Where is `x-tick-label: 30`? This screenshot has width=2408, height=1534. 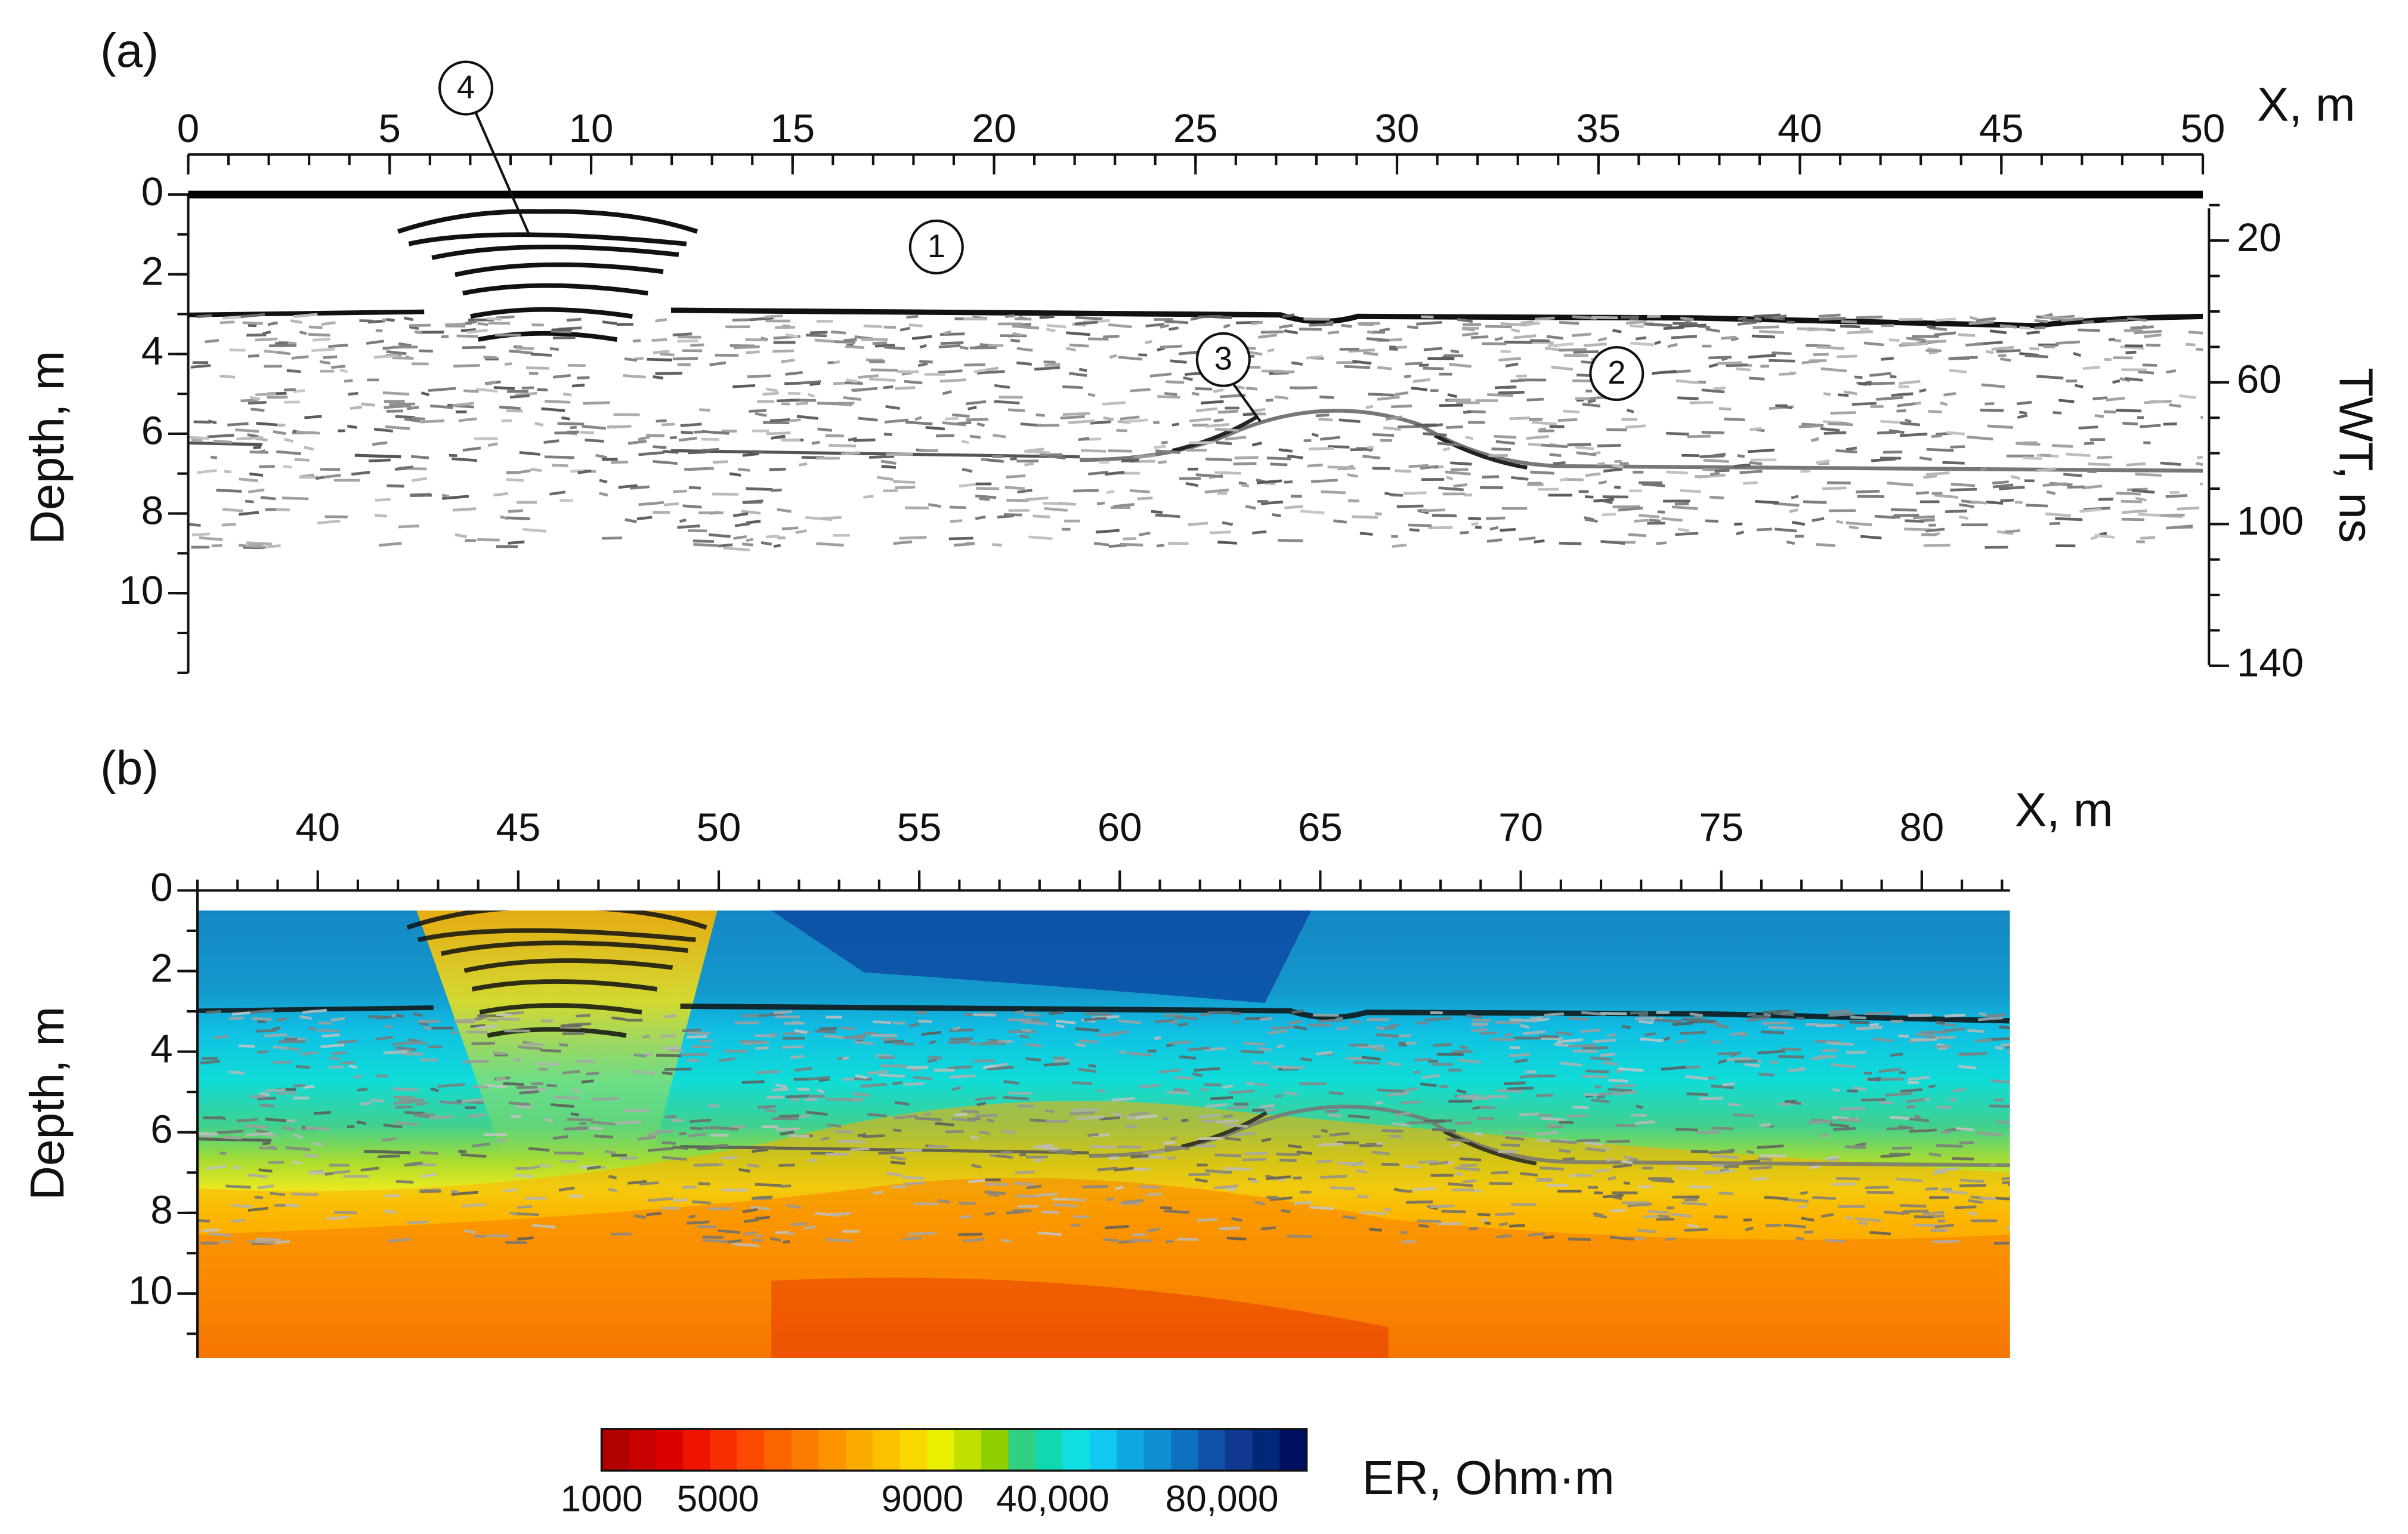 x-tick-label: 30 is located at coordinates (1397, 129).